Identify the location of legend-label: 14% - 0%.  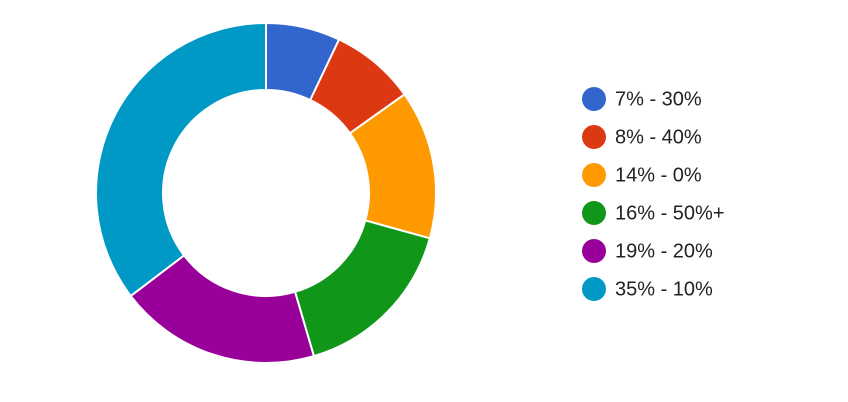
(658, 175).